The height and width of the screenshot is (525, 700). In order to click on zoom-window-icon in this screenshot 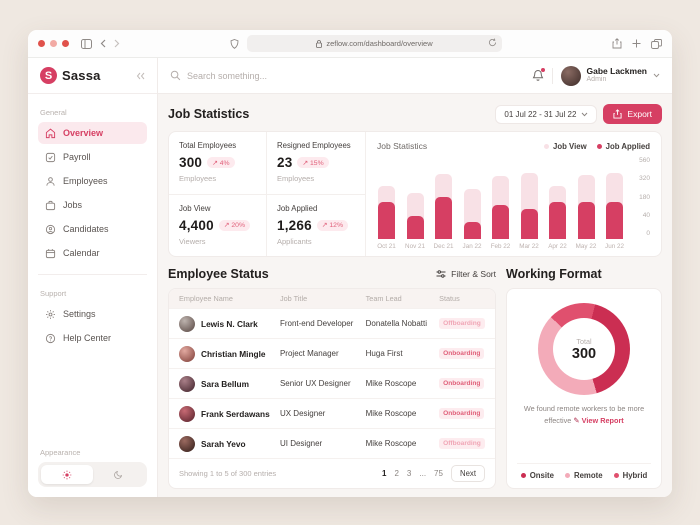, I will do `click(65, 43)`.